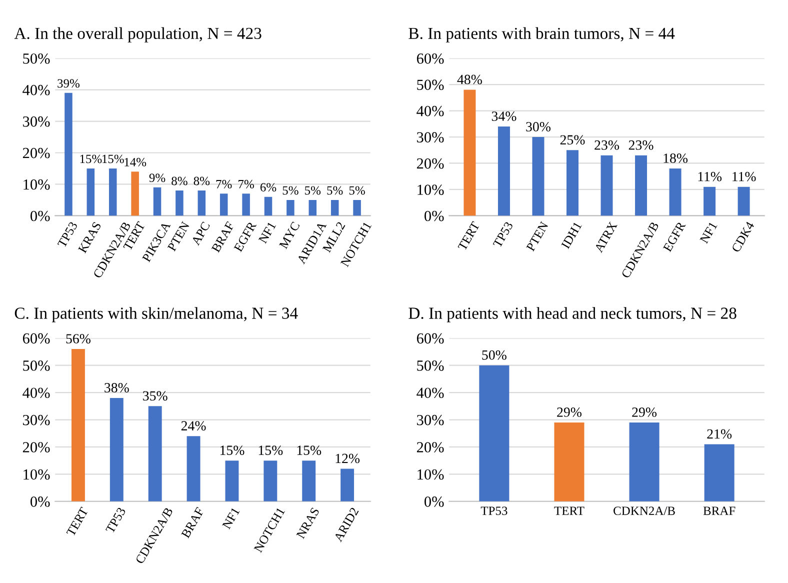  I want to click on data-label: 6%, so click(268, 187).